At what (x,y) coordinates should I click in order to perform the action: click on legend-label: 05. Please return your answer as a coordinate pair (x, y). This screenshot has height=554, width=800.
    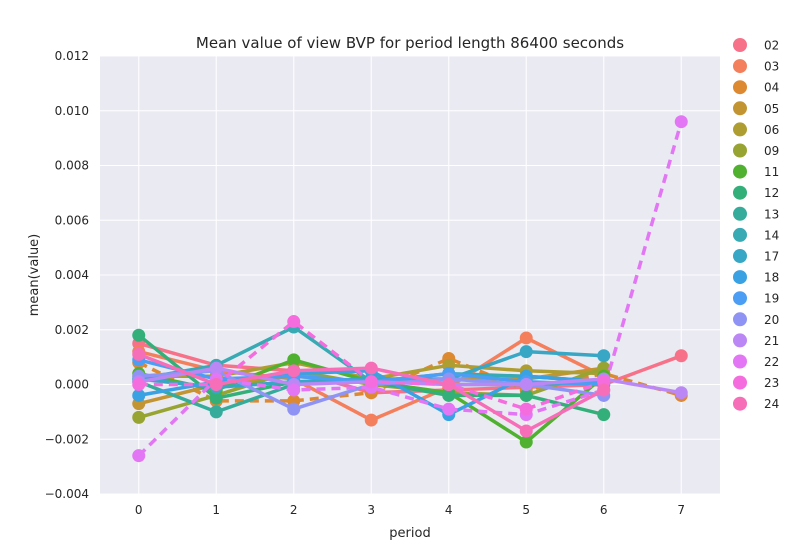
    Looking at the image, I should click on (771, 109).